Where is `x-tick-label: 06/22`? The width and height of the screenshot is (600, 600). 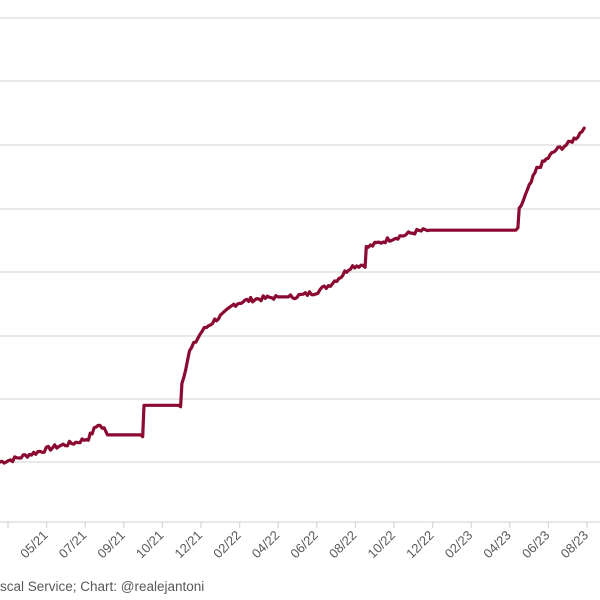 x-tick-label: 06/22 is located at coordinates (304, 545).